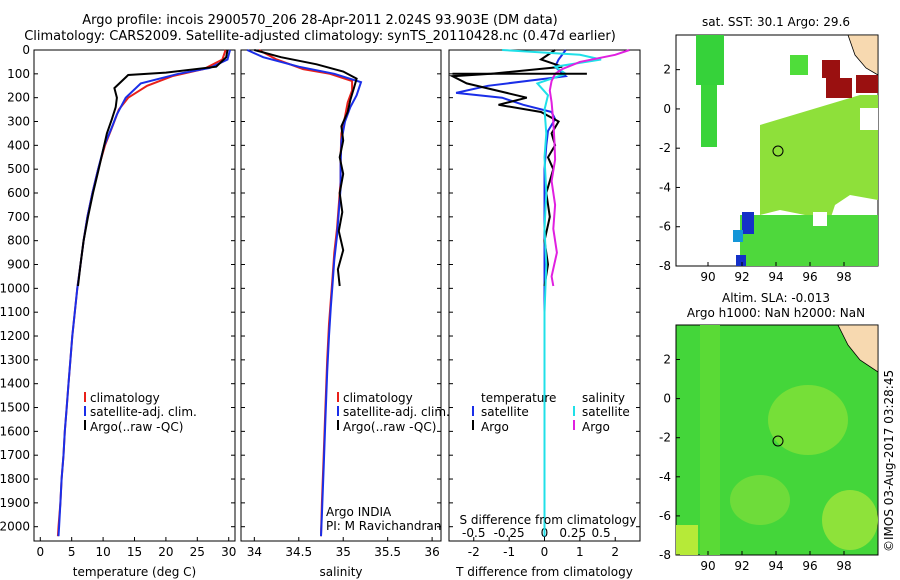 Image resolution: width=900 pixels, height=580 pixels. What do you see at coordinates (18, 98) in the screenshot?
I see `y-tick-label: 200` at bounding box center [18, 98].